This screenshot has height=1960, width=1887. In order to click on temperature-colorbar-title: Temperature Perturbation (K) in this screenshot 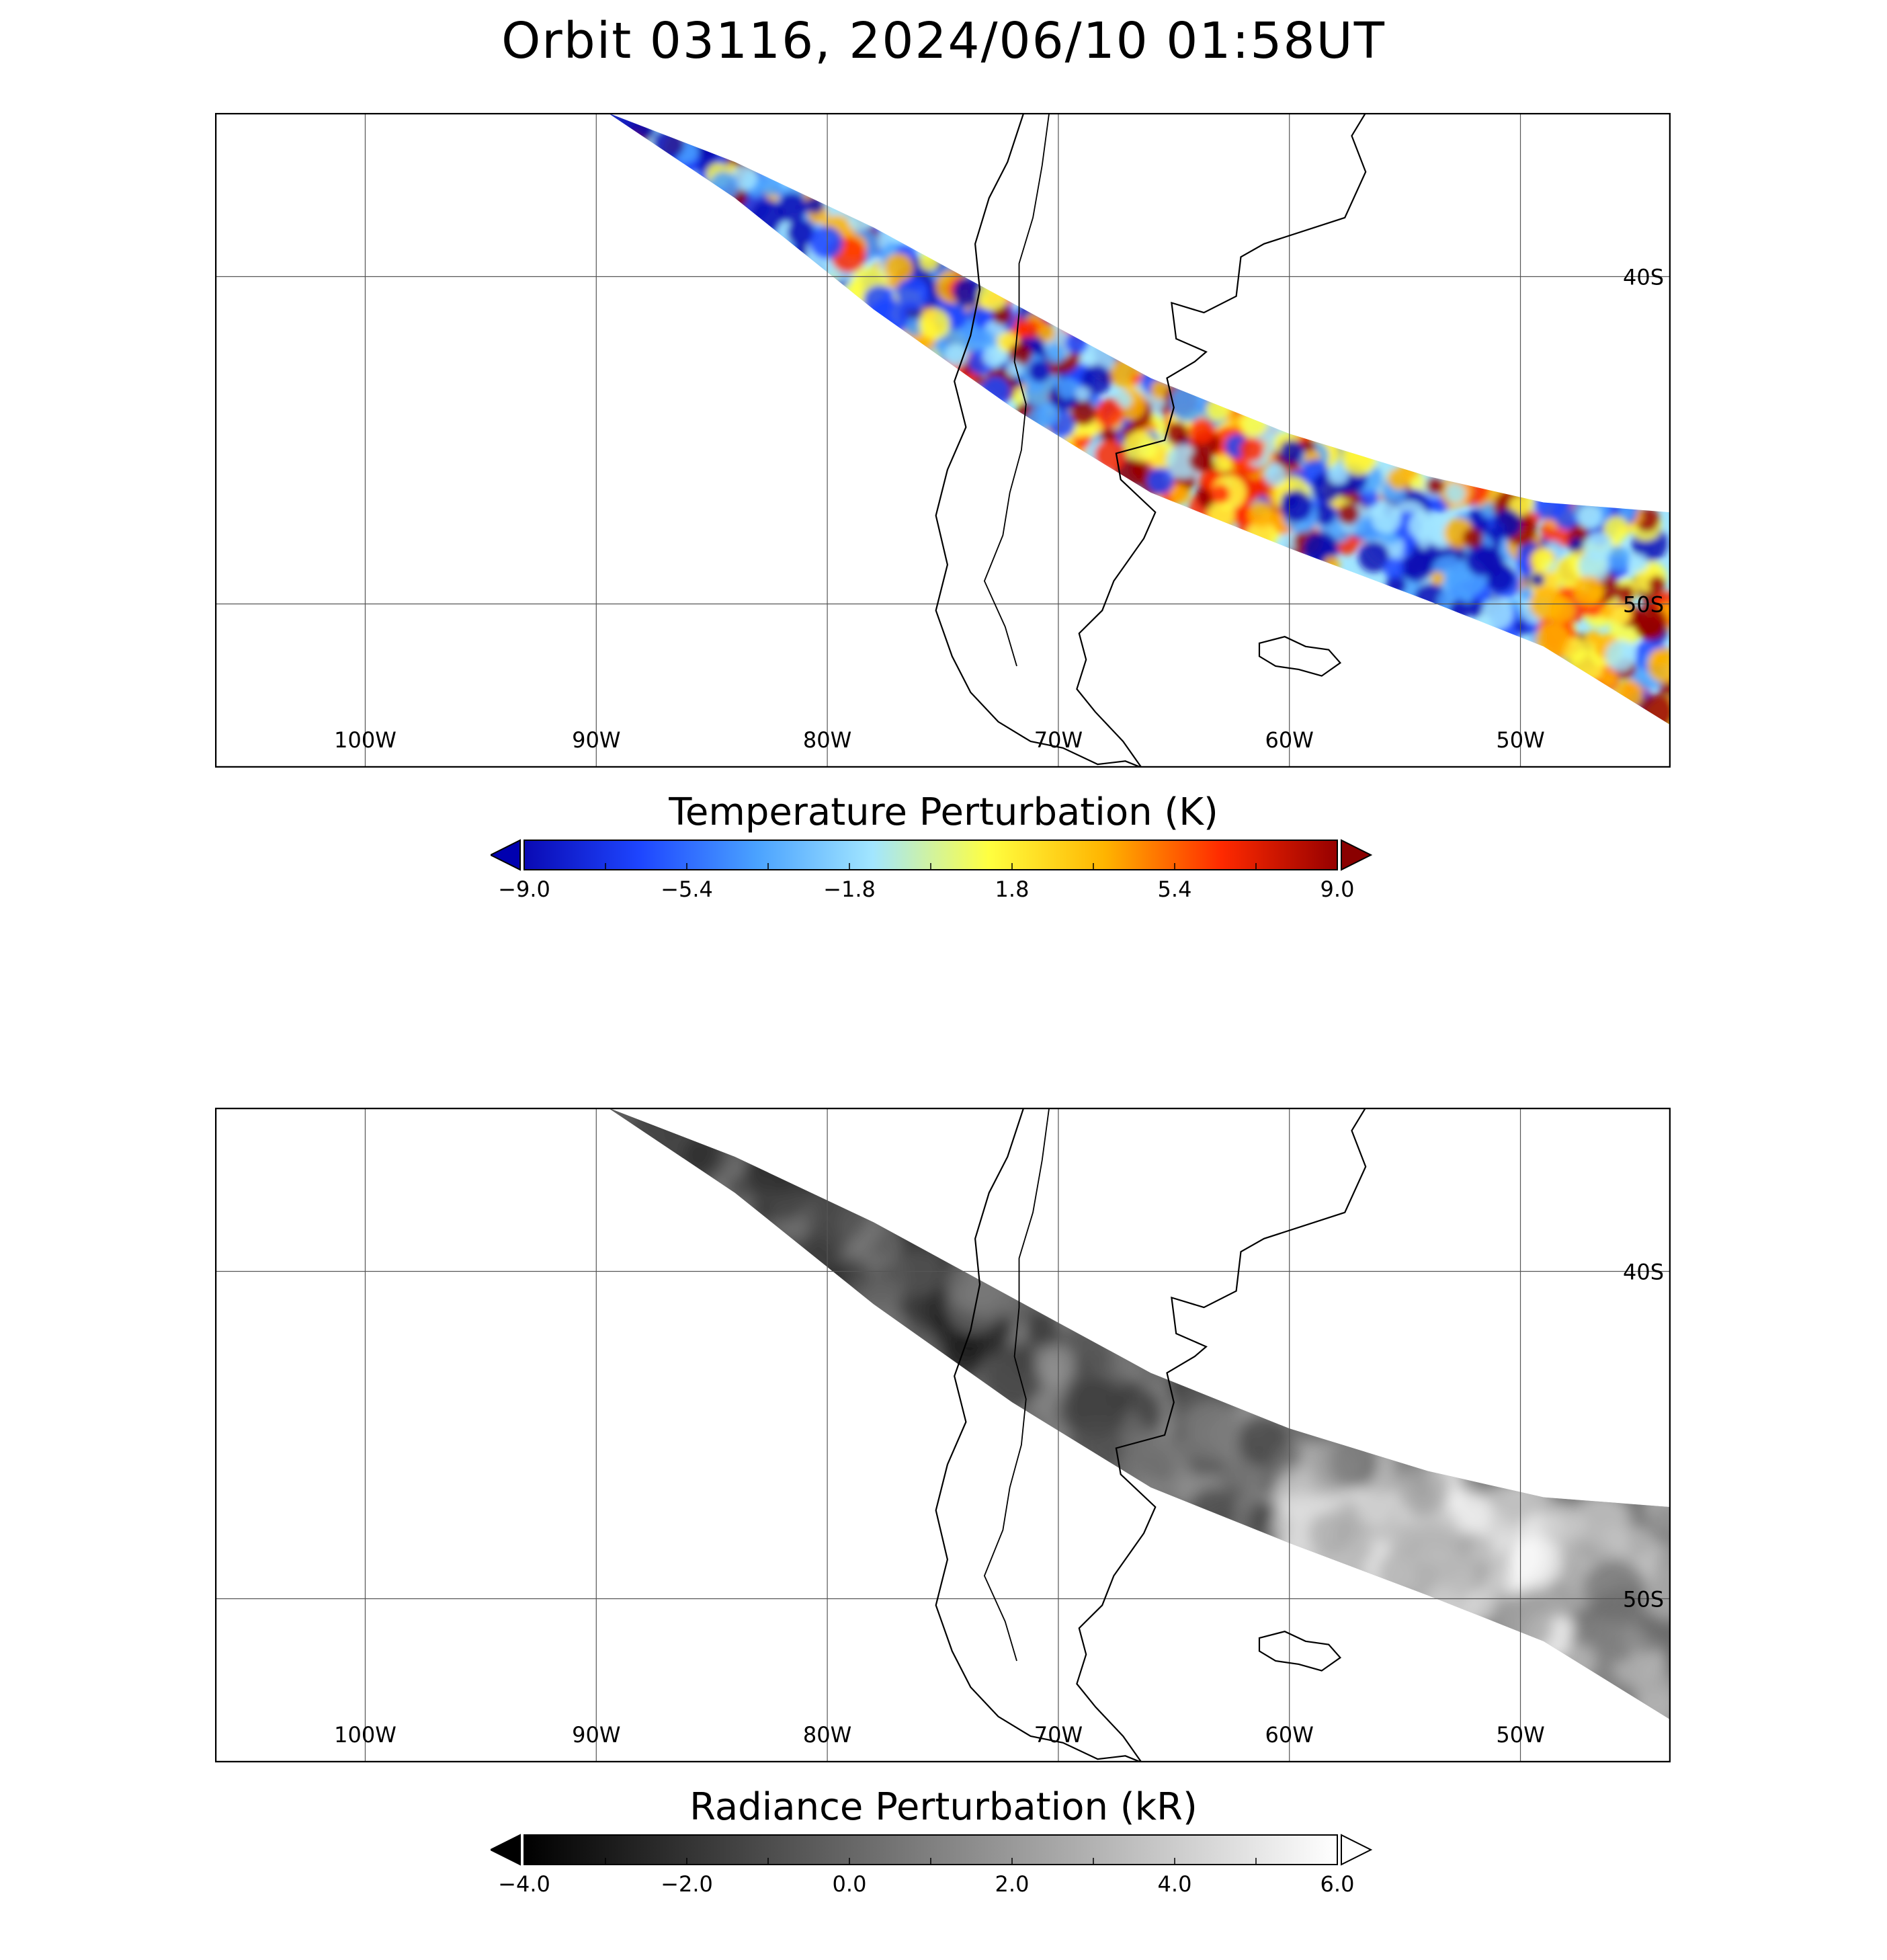, I will do `click(944, 812)`.